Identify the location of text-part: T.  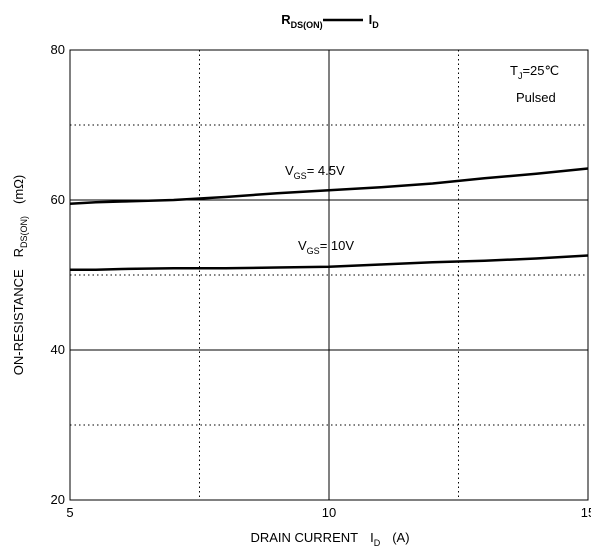
(514, 70).